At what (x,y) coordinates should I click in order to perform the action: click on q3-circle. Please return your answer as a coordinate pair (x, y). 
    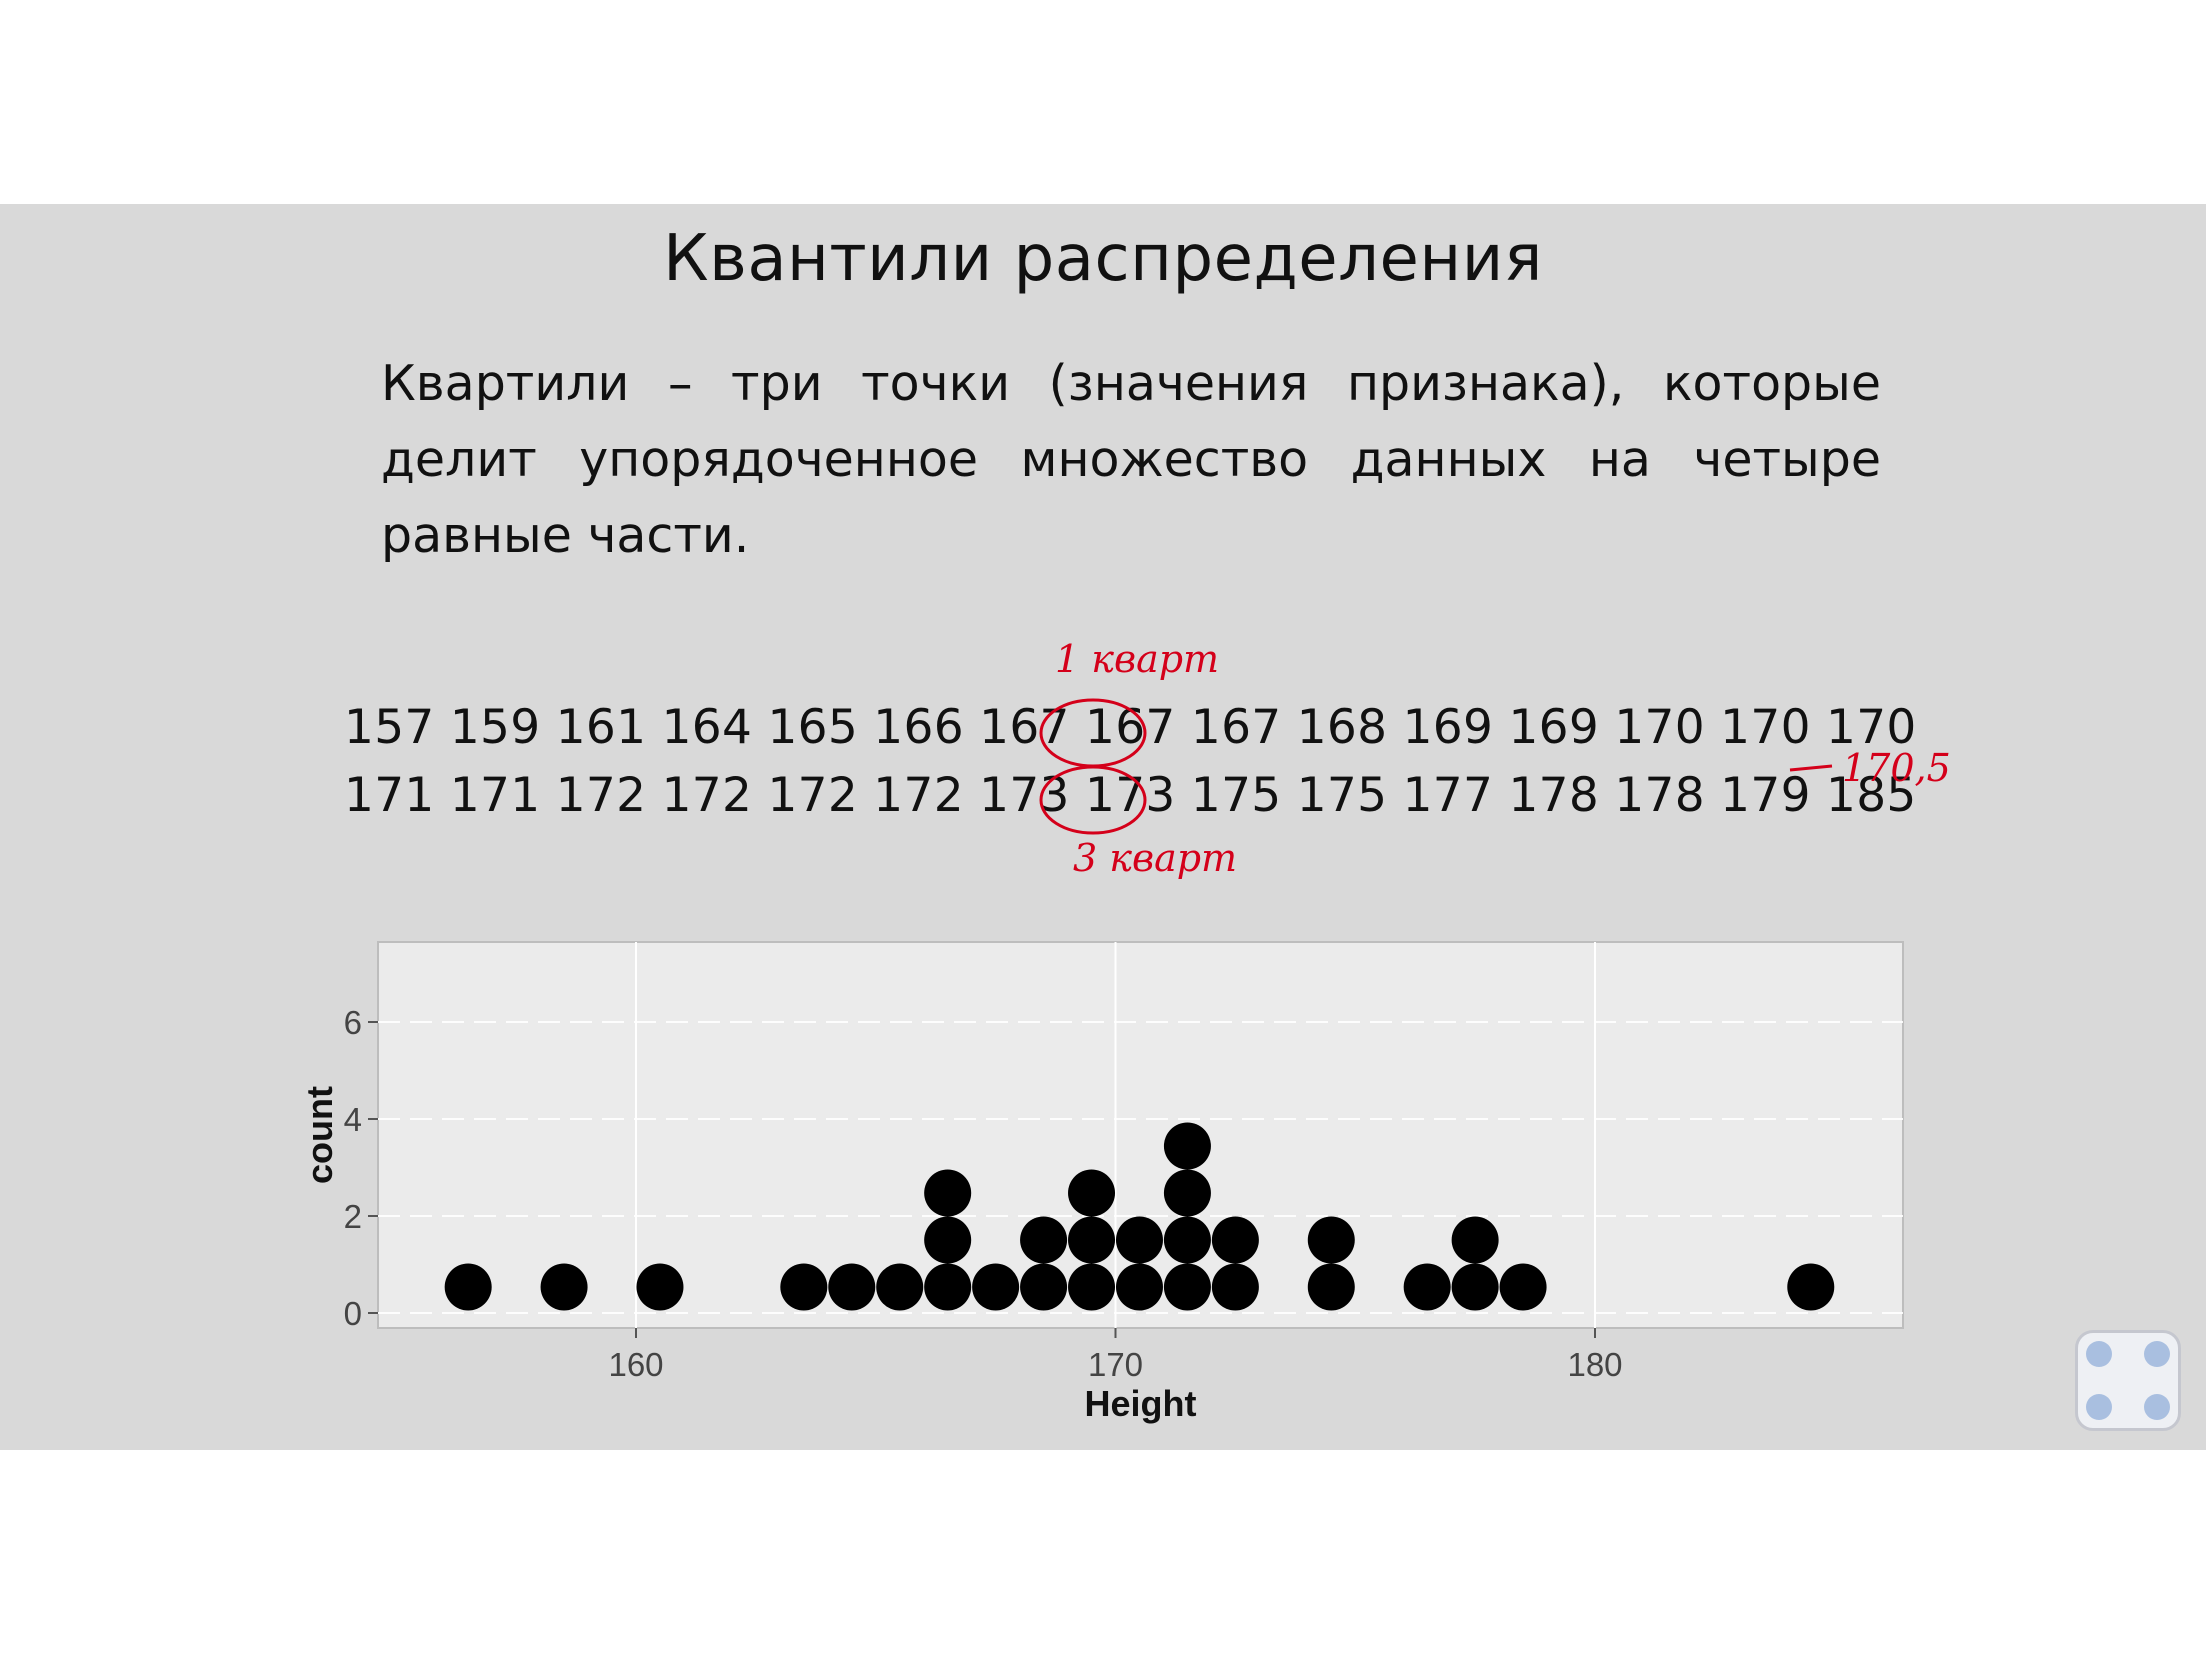
    Looking at the image, I should click on (1093, 800).